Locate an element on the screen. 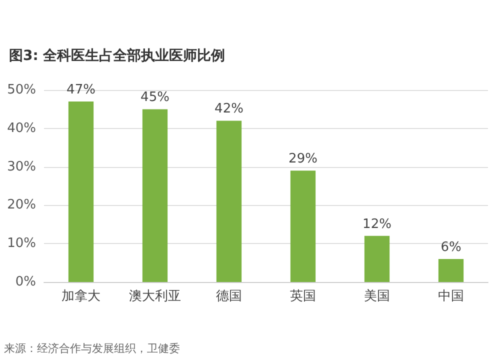 The width and height of the screenshot is (500, 362). y-tick-label: 10% is located at coordinates (21, 244).